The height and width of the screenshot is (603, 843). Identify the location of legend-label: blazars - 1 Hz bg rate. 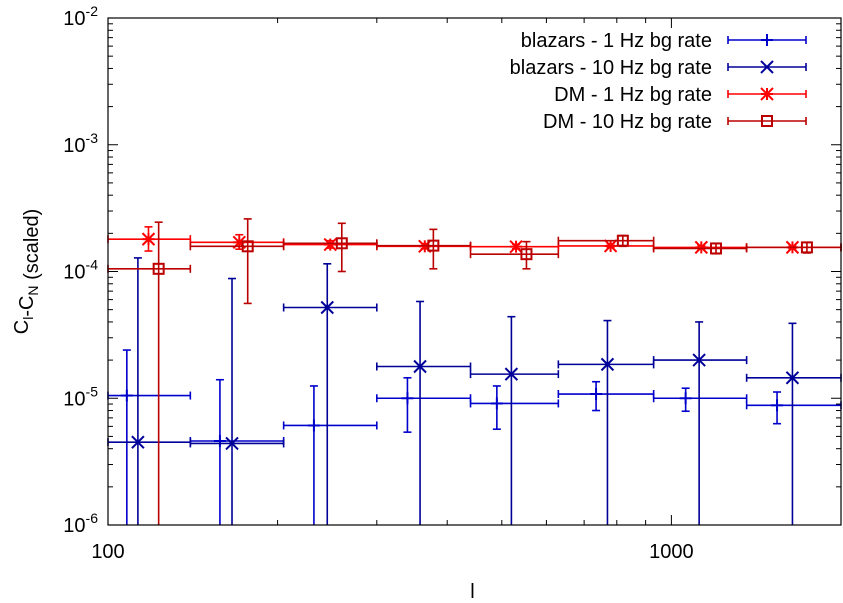
(616, 41).